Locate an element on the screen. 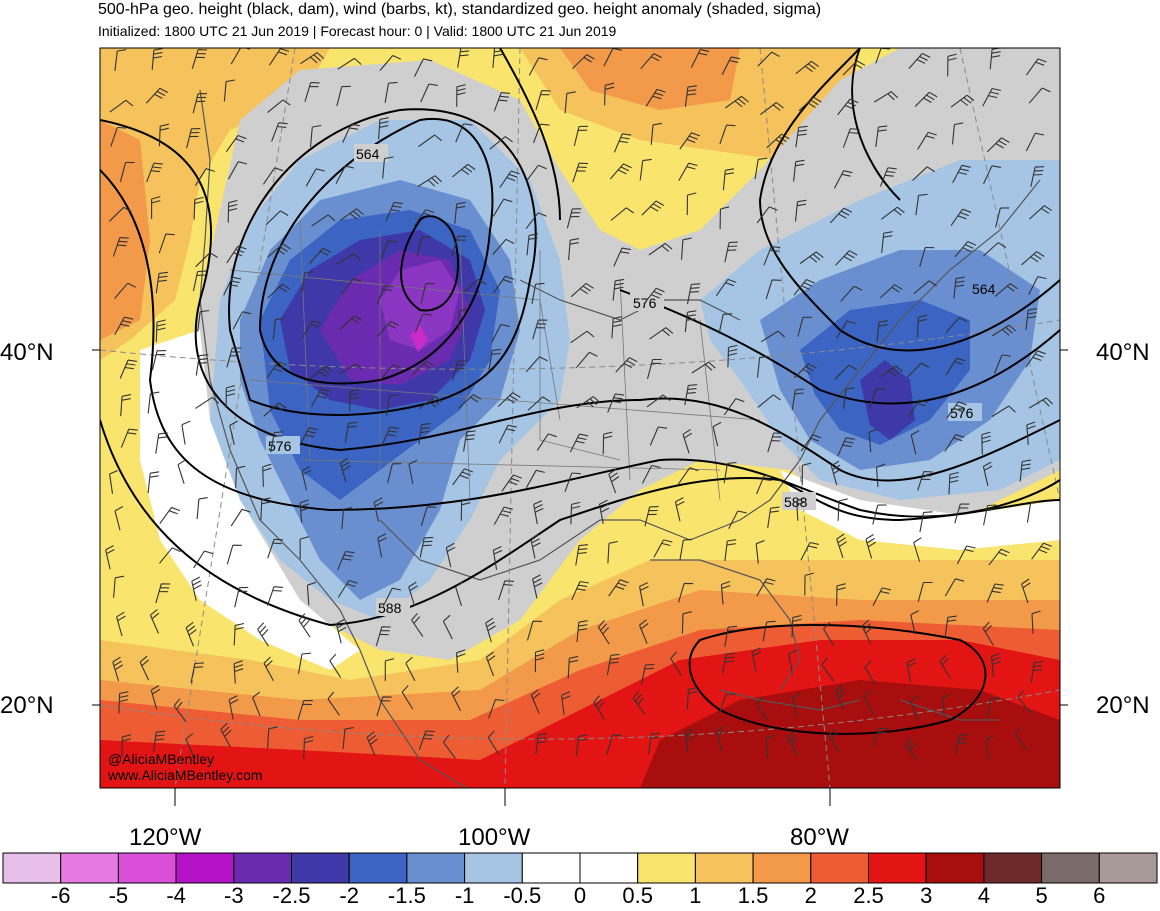  colorbar-tick-label: -2 is located at coordinates (349, 895).